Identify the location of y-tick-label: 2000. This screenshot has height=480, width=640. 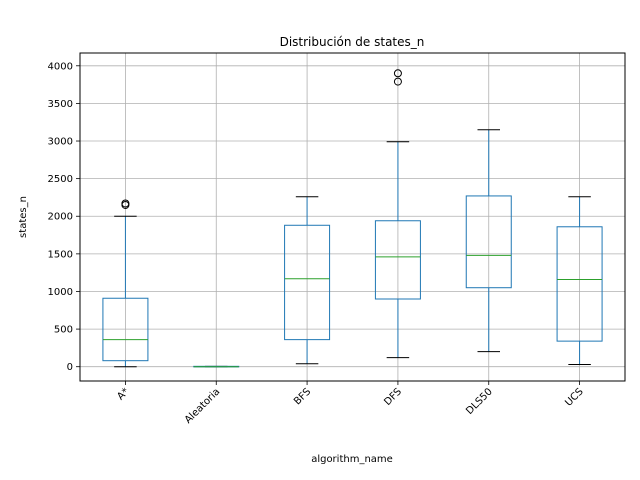
(60, 217).